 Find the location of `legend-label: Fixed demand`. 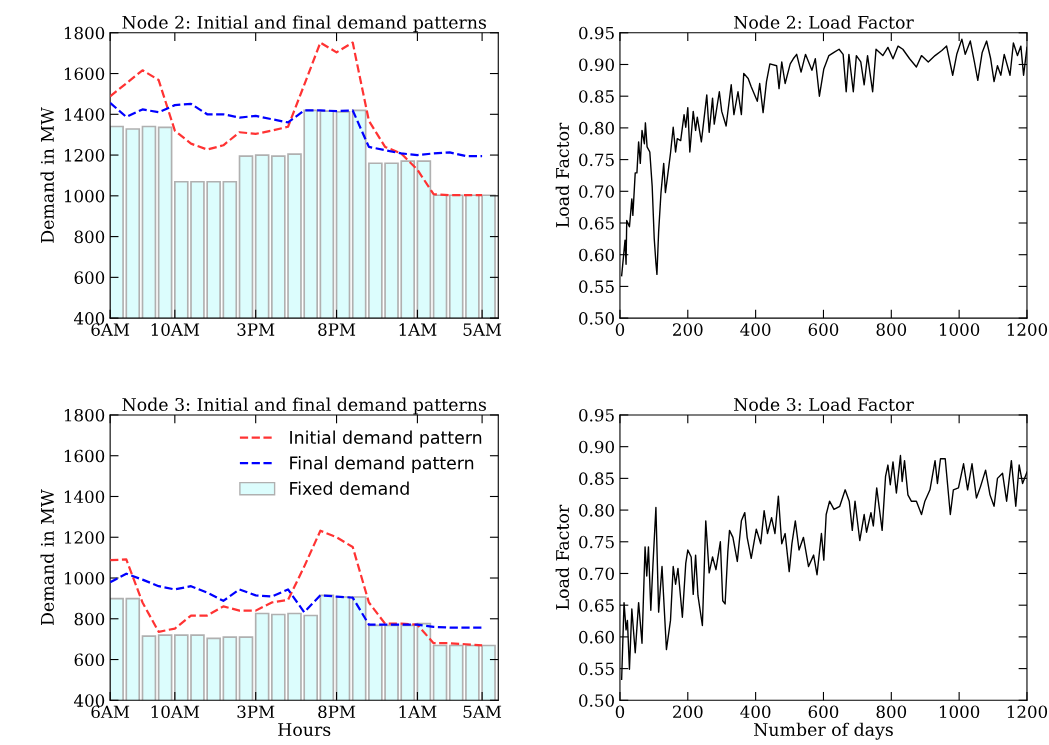

legend-label: Fixed demand is located at coordinates (349, 488).